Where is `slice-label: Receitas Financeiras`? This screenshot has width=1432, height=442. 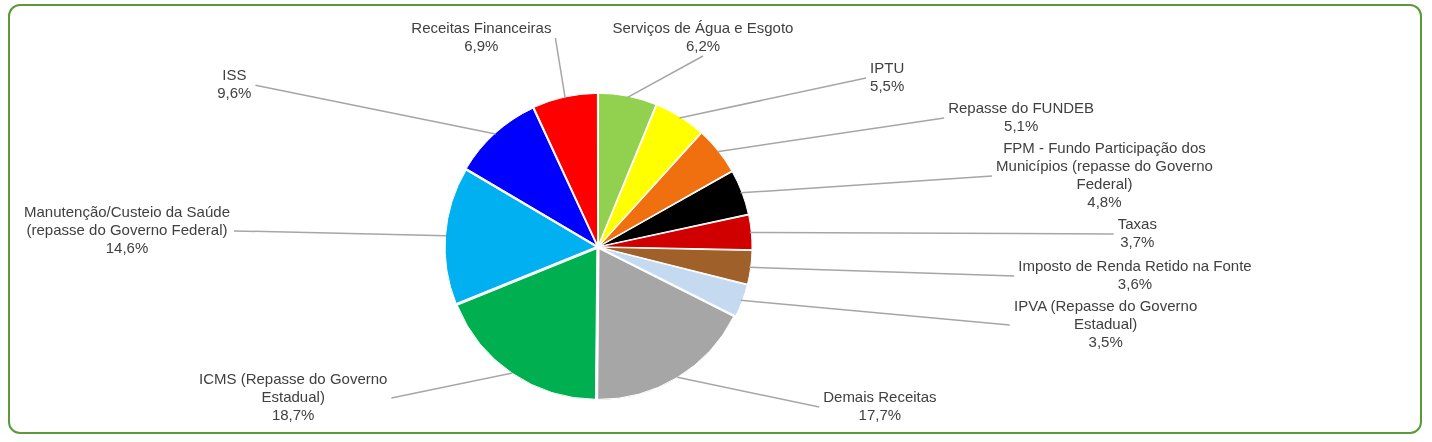
slice-label: Receitas Financeiras is located at coordinates (481, 28).